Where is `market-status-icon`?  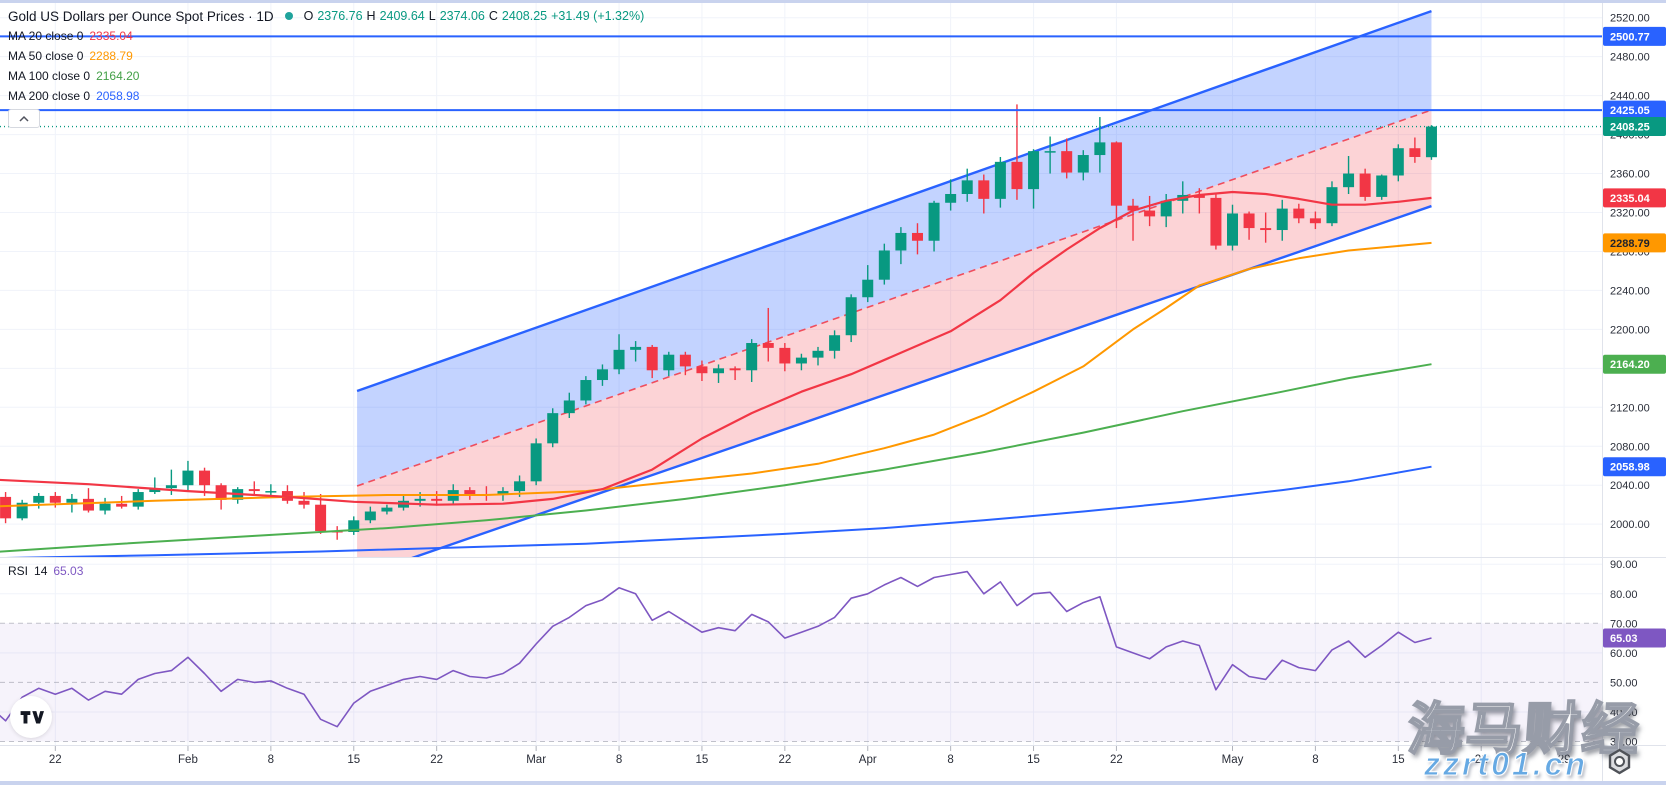
market-status-icon is located at coordinates (288, 16).